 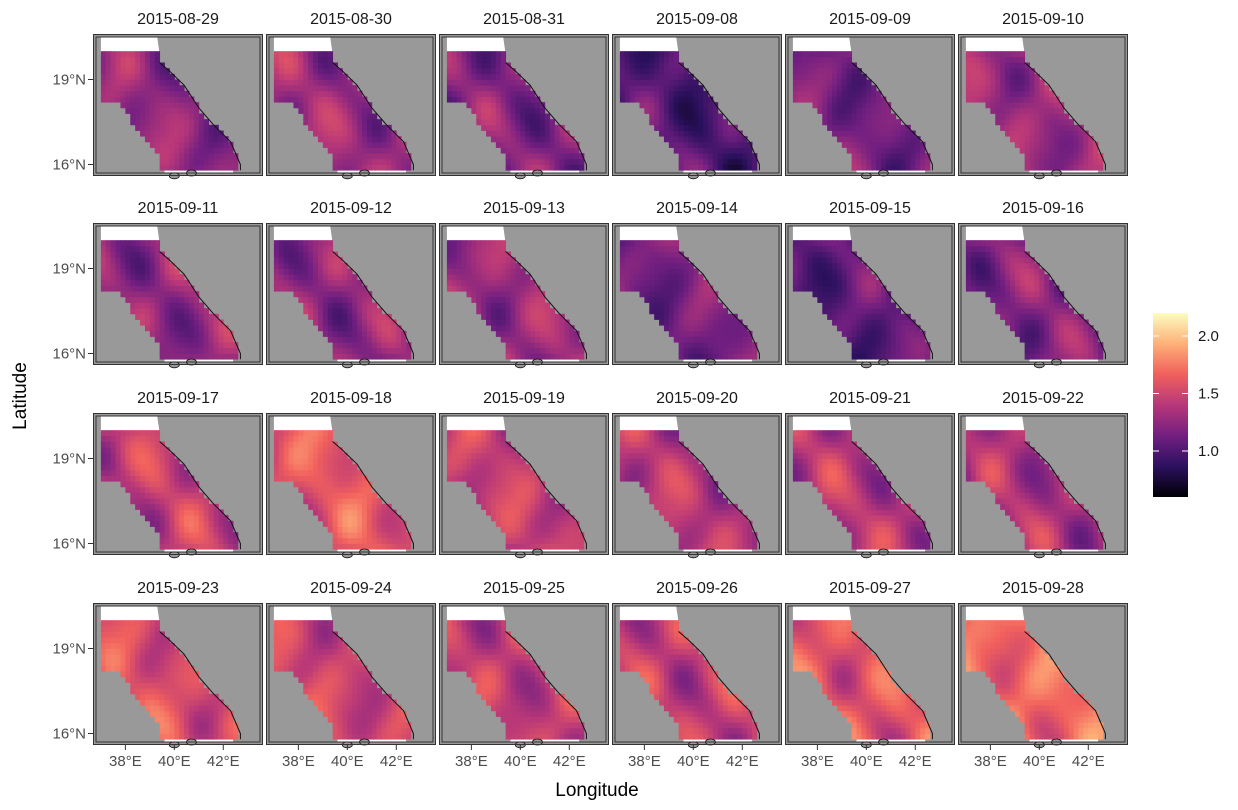 What do you see at coordinates (524, 95) in the screenshot?
I see `facet-panel: 2015-08-31` at bounding box center [524, 95].